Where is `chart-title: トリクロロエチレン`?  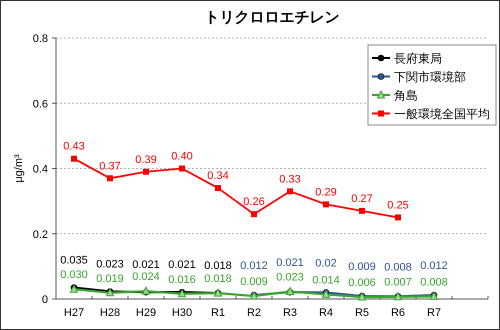
chart-title: トリクロロエチレン is located at coordinates (272, 17).